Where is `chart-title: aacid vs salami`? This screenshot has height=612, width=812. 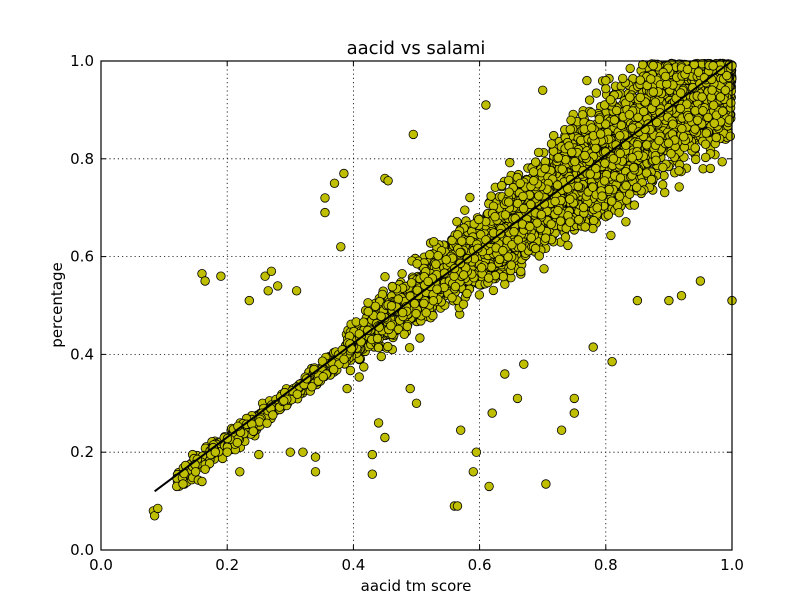
chart-title: aacid vs salami is located at coordinates (416, 48).